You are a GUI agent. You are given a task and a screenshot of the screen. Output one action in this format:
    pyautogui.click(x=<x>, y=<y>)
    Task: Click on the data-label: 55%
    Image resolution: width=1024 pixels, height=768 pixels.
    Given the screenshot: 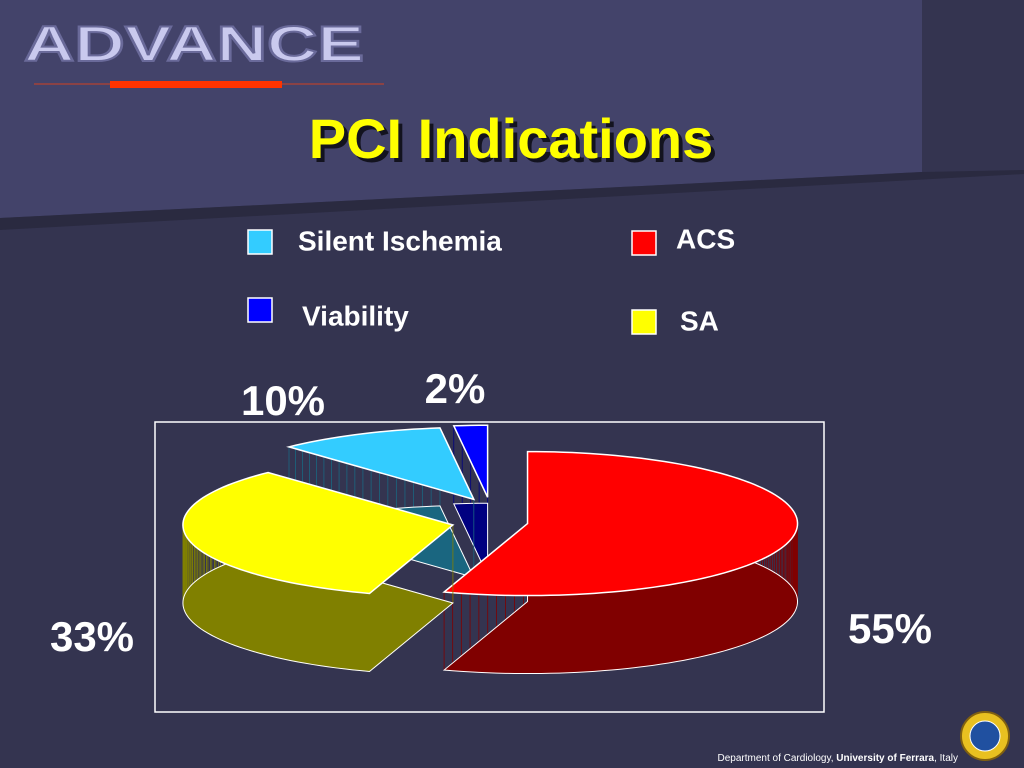 What is the action you would take?
    pyautogui.click(x=890, y=628)
    